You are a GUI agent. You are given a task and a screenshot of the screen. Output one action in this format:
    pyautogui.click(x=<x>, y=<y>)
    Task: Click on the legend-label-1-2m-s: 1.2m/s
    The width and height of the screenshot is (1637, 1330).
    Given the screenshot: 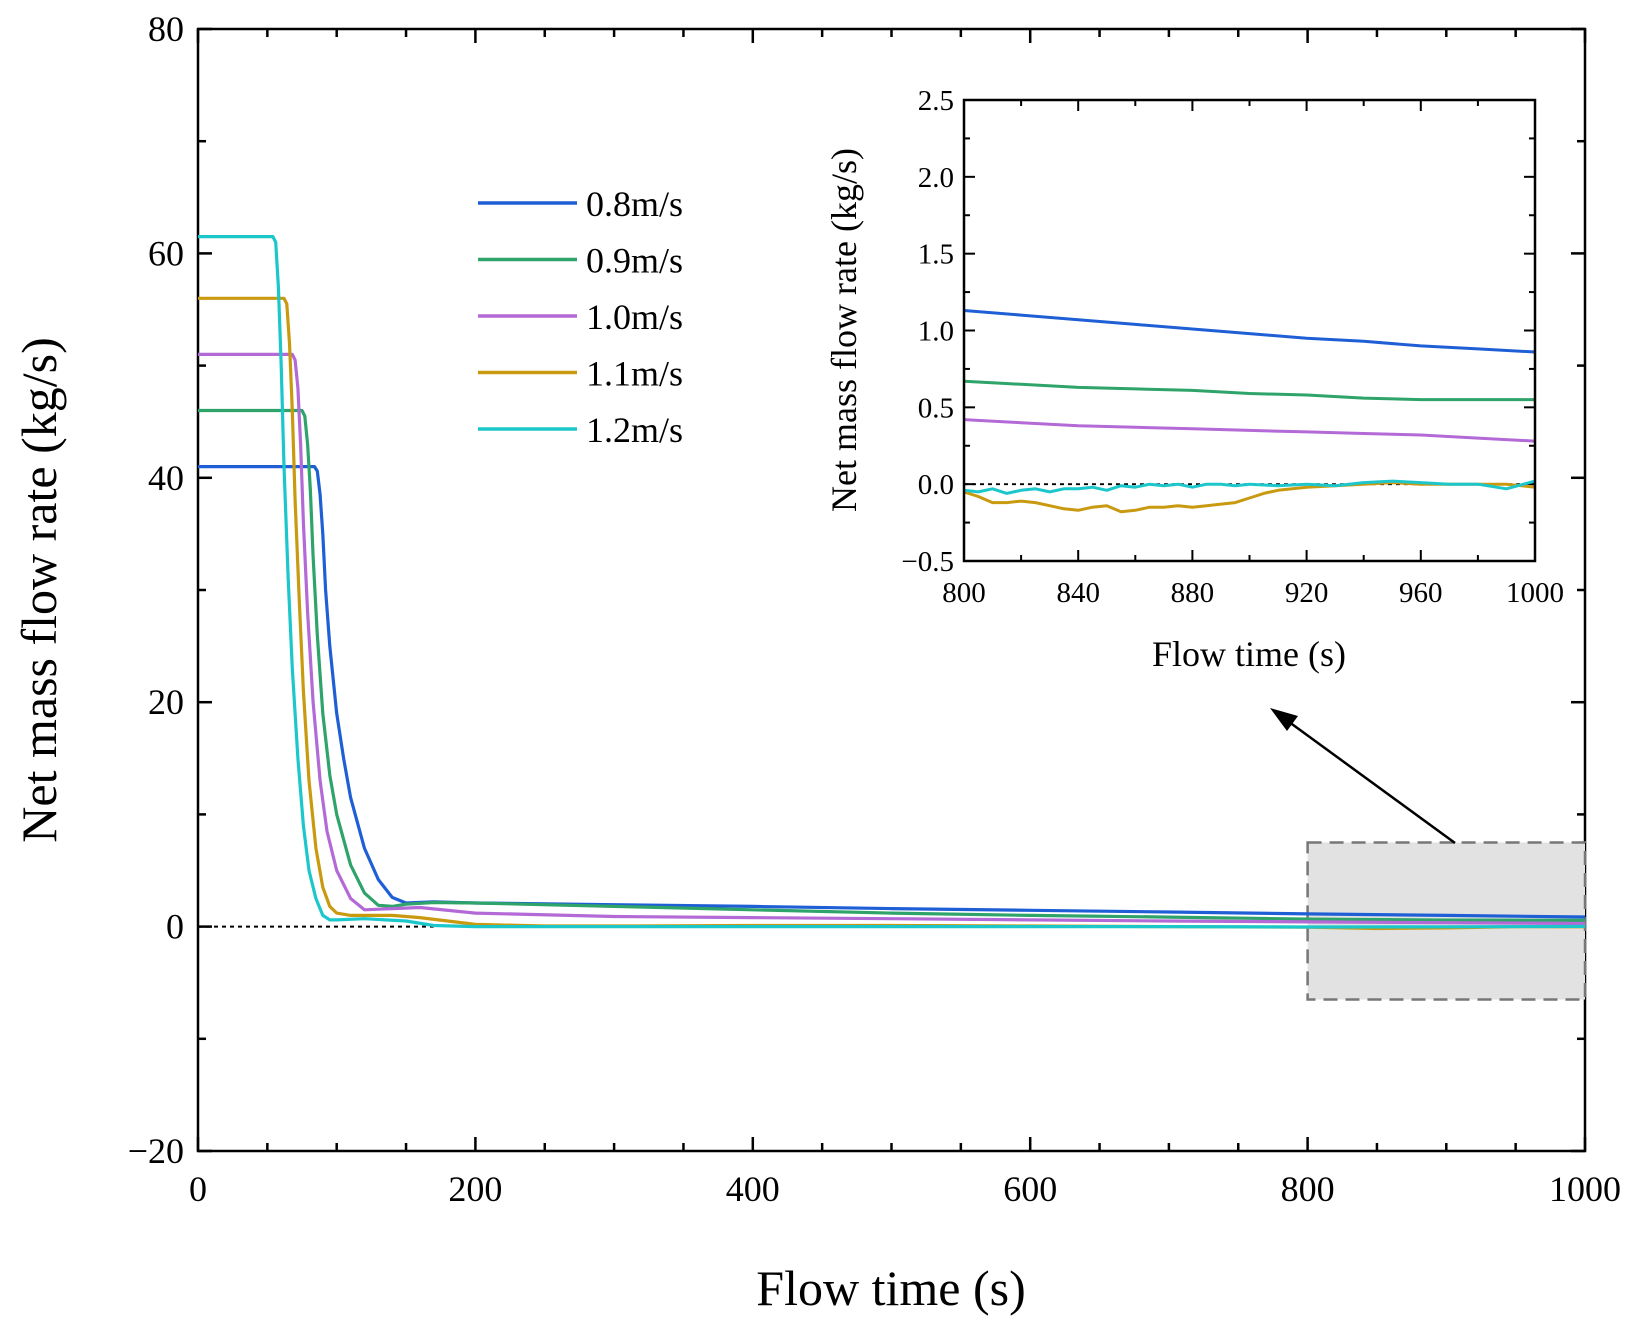 What is the action you would take?
    pyautogui.click(x=634, y=430)
    